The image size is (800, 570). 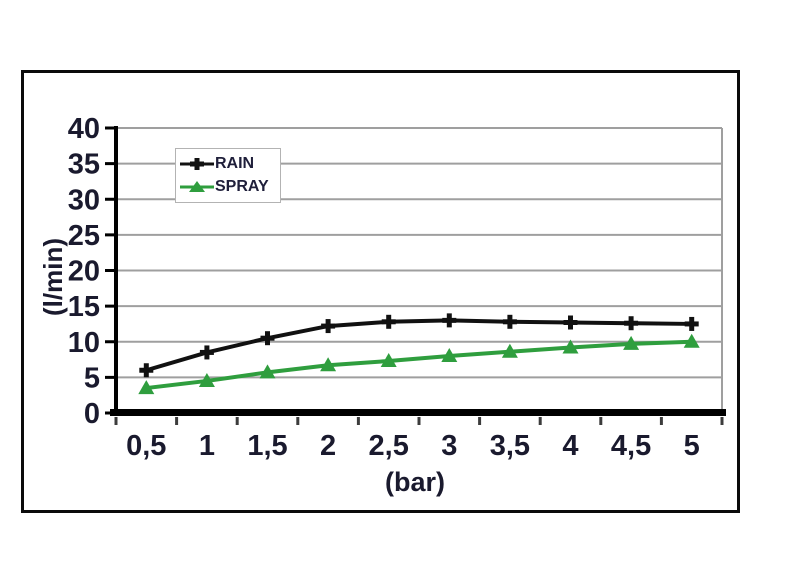 I want to click on y-tick-label: 10, so click(x=84, y=343).